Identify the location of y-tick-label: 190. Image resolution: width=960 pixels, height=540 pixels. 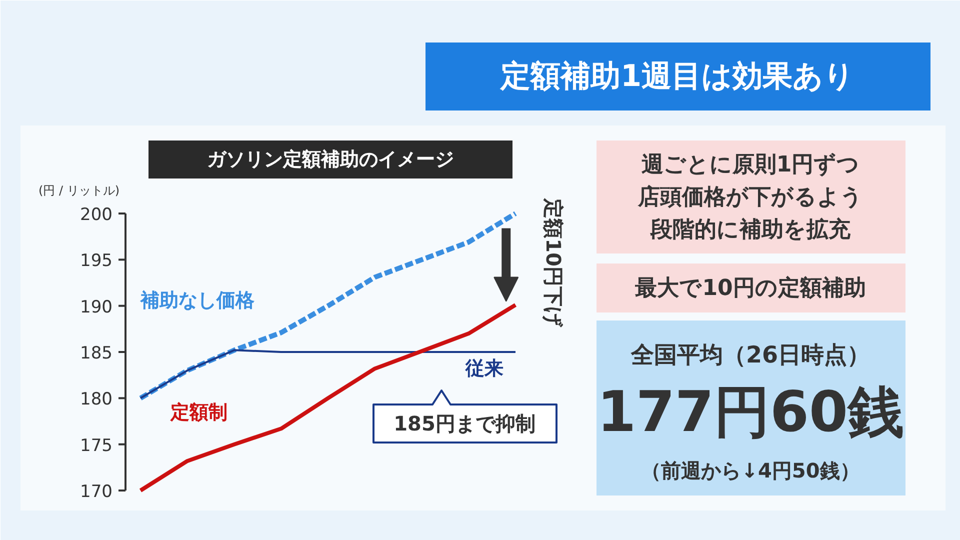
(96, 307).